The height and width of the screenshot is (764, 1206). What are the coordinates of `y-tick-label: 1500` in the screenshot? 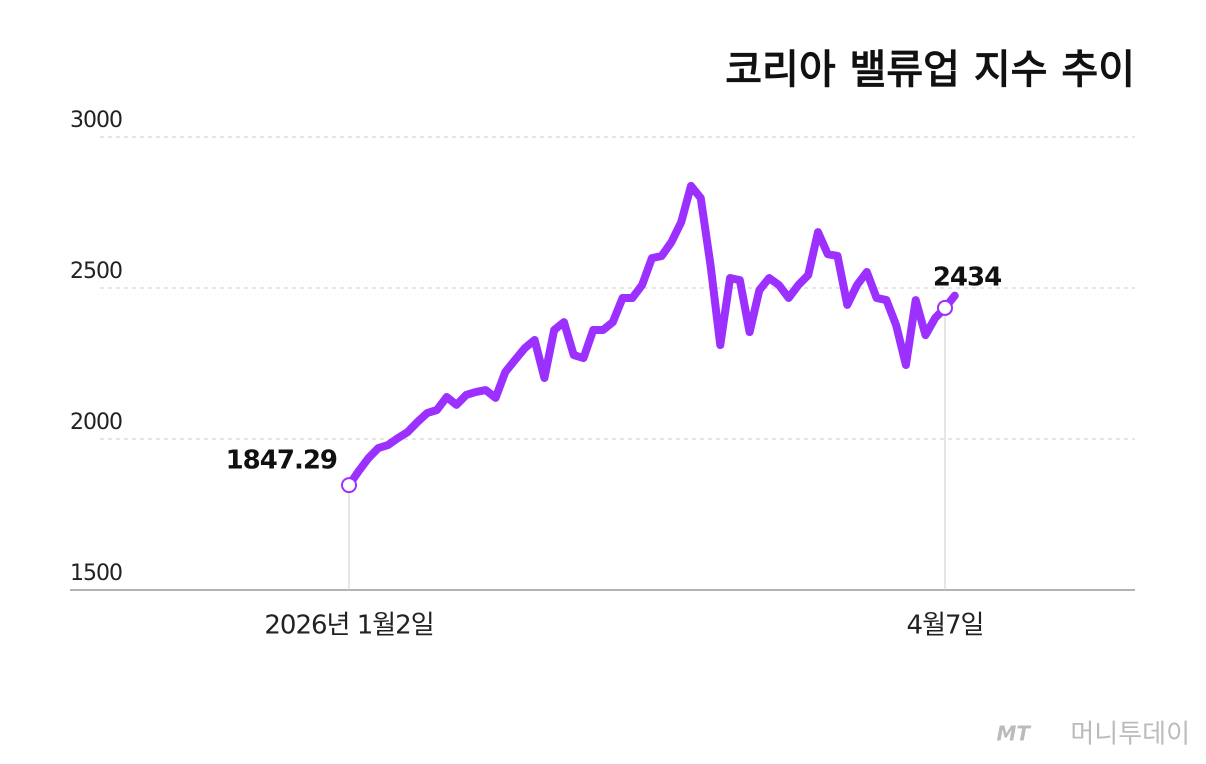 It's located at (96, 573).